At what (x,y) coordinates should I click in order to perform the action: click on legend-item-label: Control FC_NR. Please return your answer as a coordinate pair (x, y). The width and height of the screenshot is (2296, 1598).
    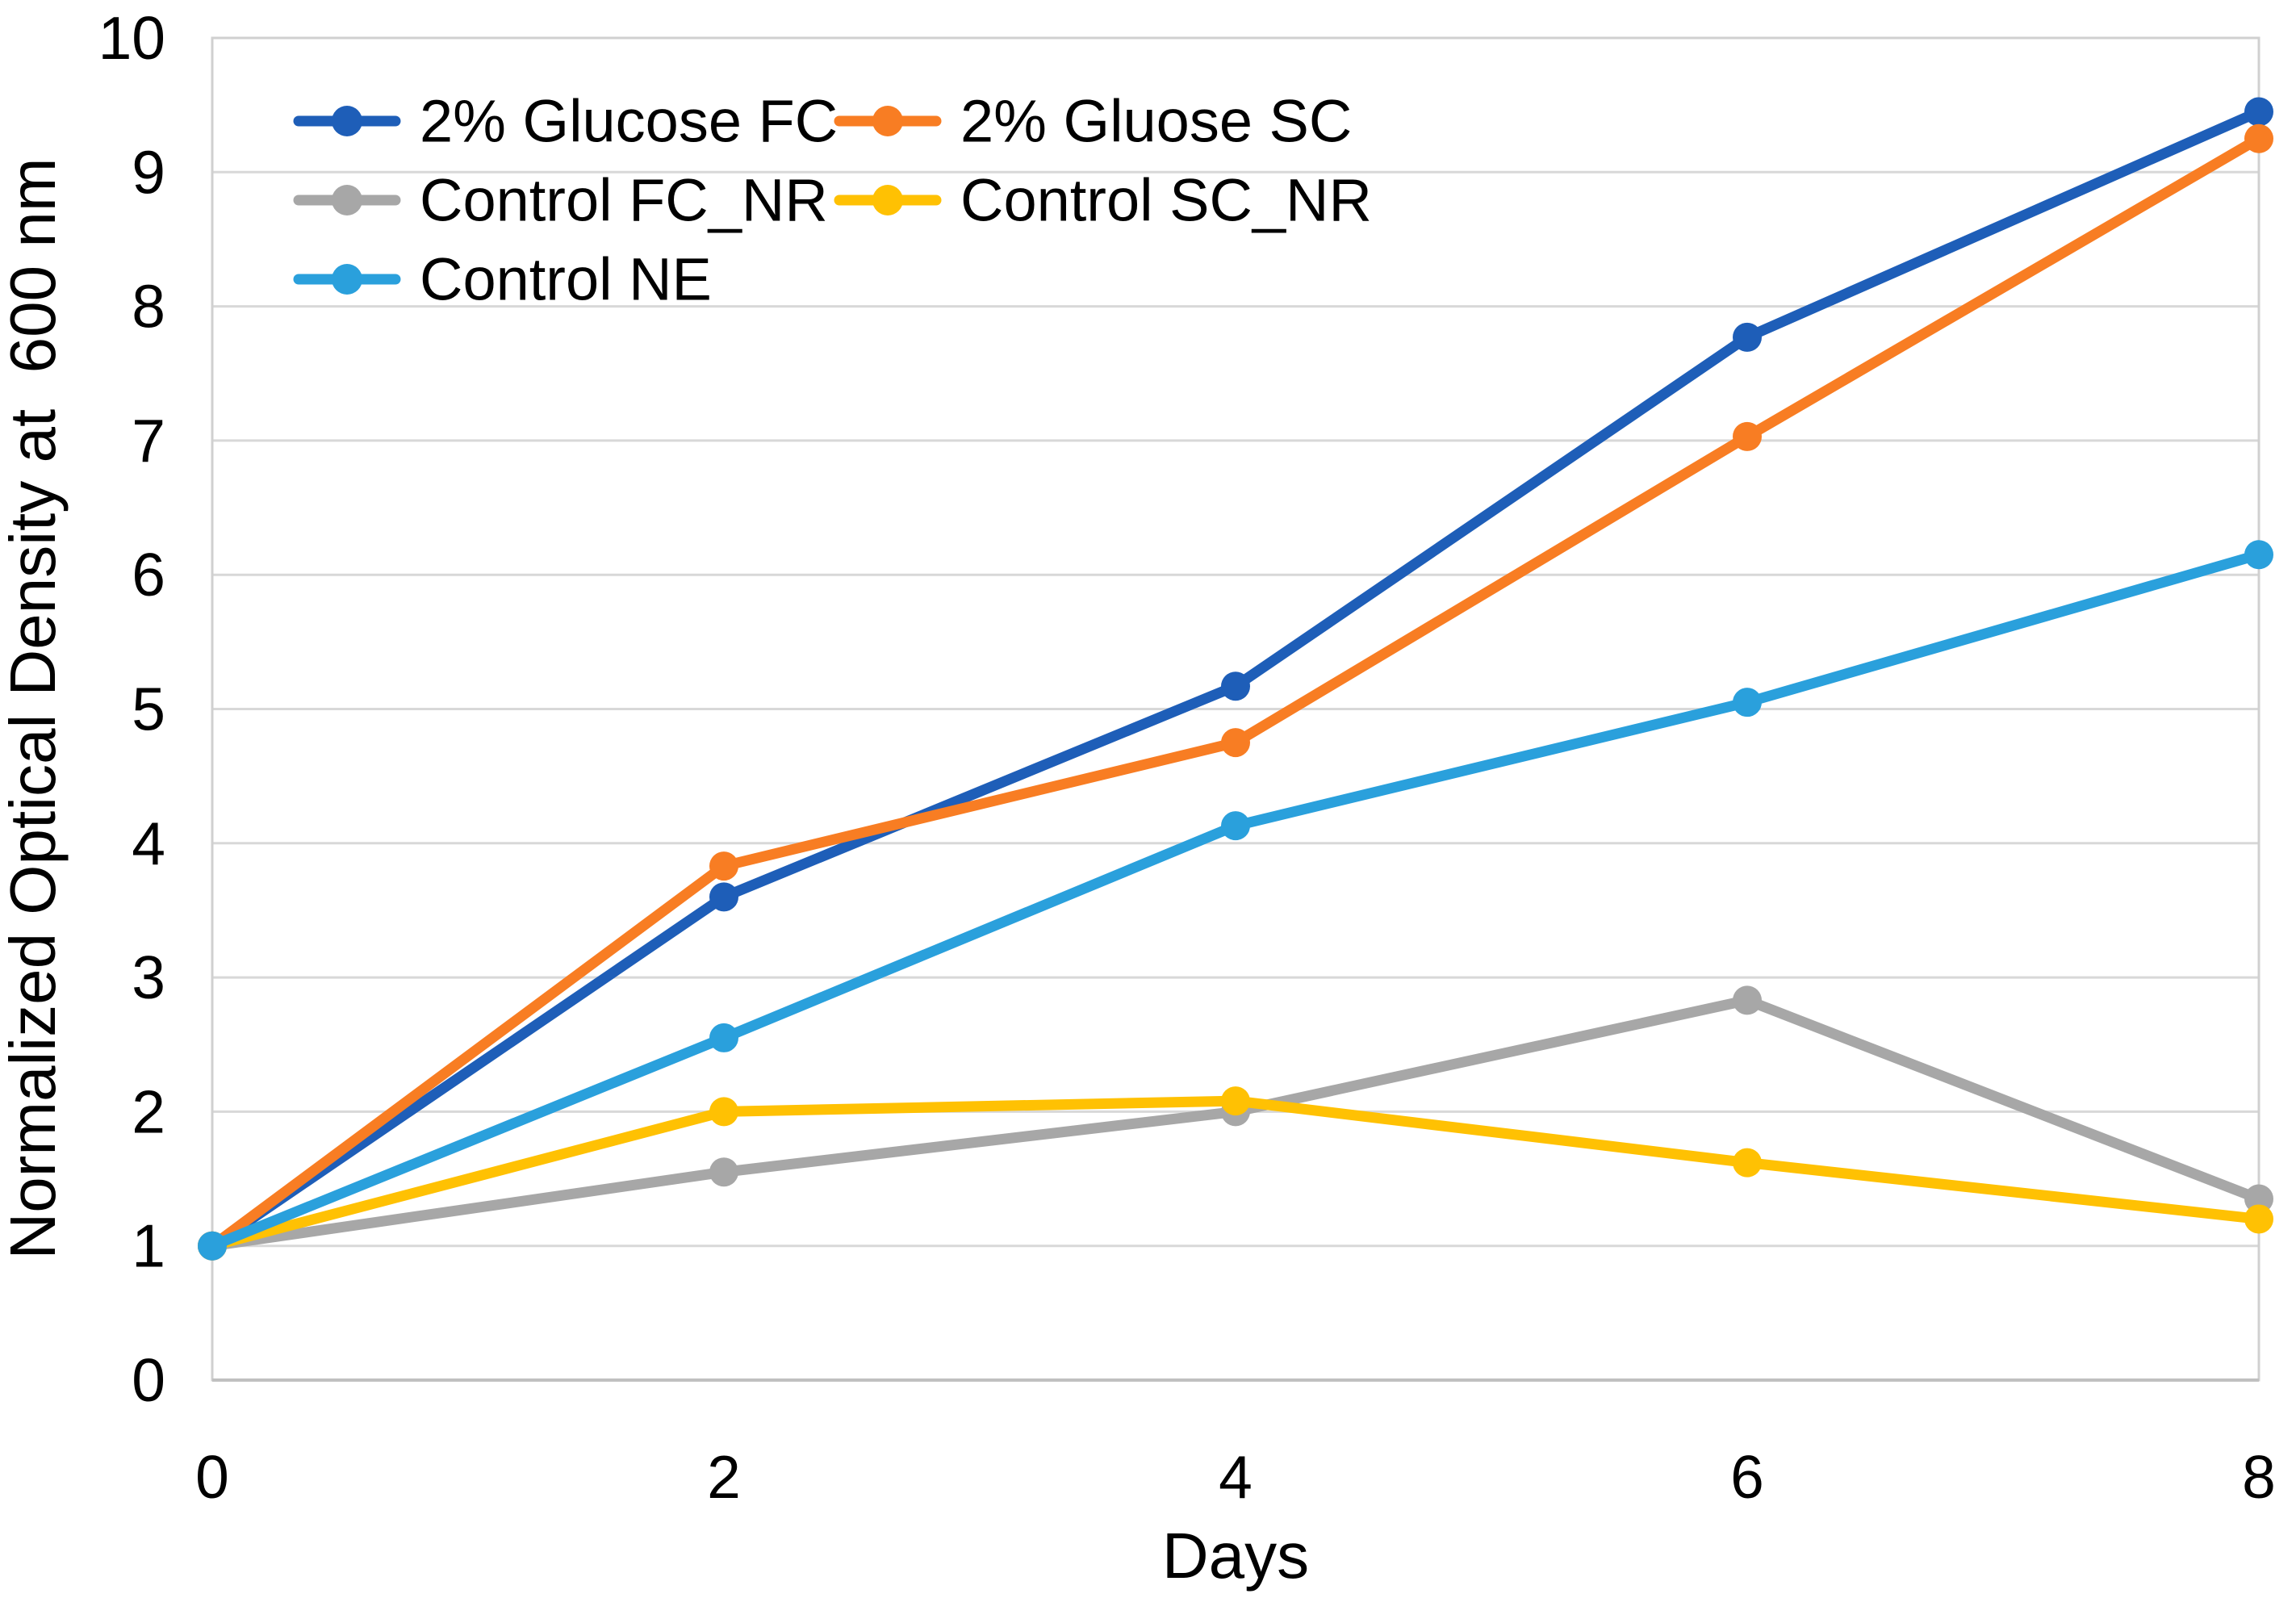
    Looking at the image, I should click on (624, 200).